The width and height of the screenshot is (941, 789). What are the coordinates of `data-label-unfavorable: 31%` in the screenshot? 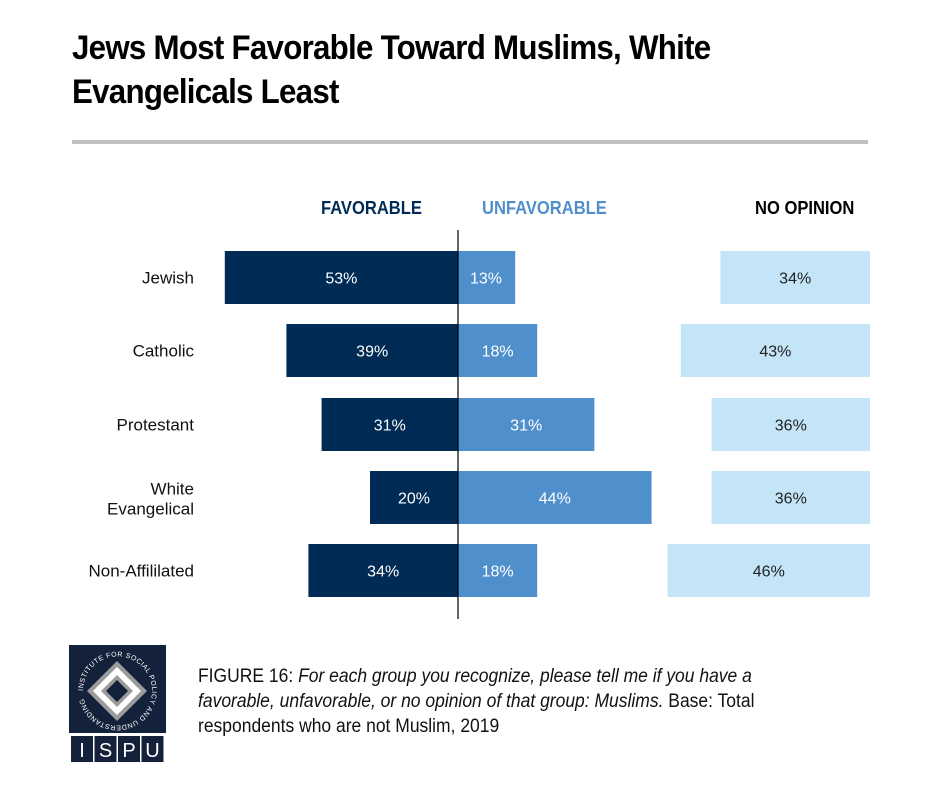 It's located at (526, 426).